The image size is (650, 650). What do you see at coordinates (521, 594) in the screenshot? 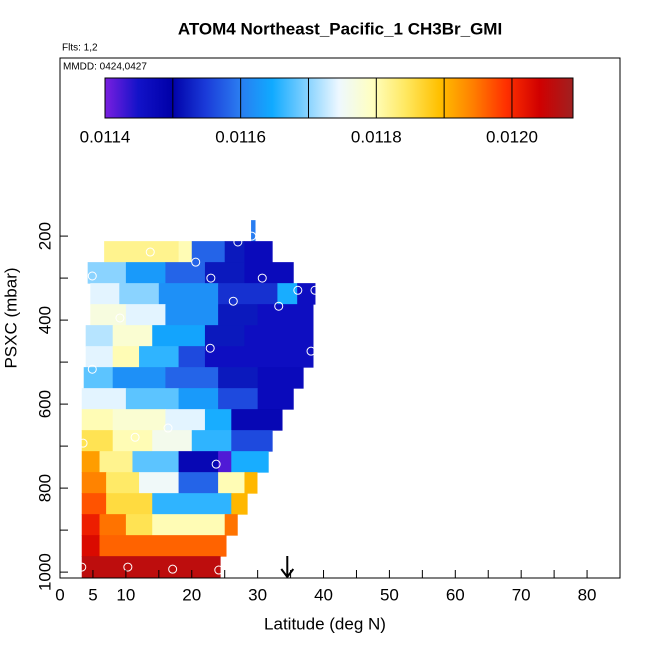
I see `x-tick-label: 70` at bounding box center [521, 594].